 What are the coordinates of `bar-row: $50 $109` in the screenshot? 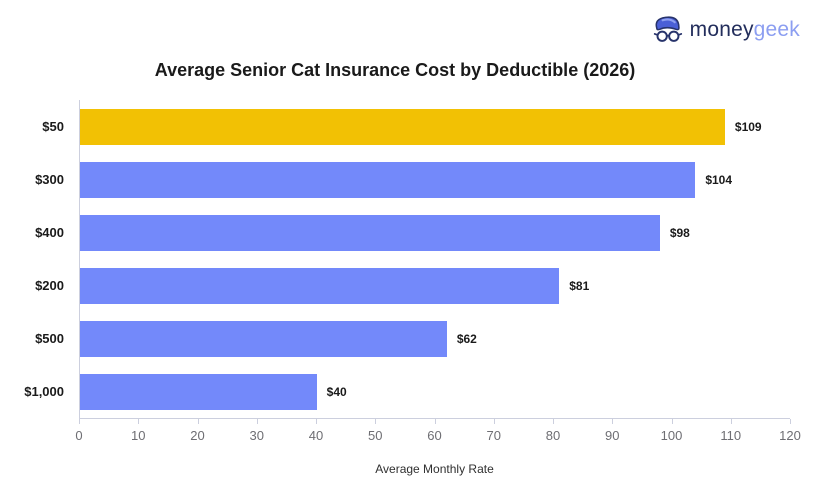 It's located at (395, 126).